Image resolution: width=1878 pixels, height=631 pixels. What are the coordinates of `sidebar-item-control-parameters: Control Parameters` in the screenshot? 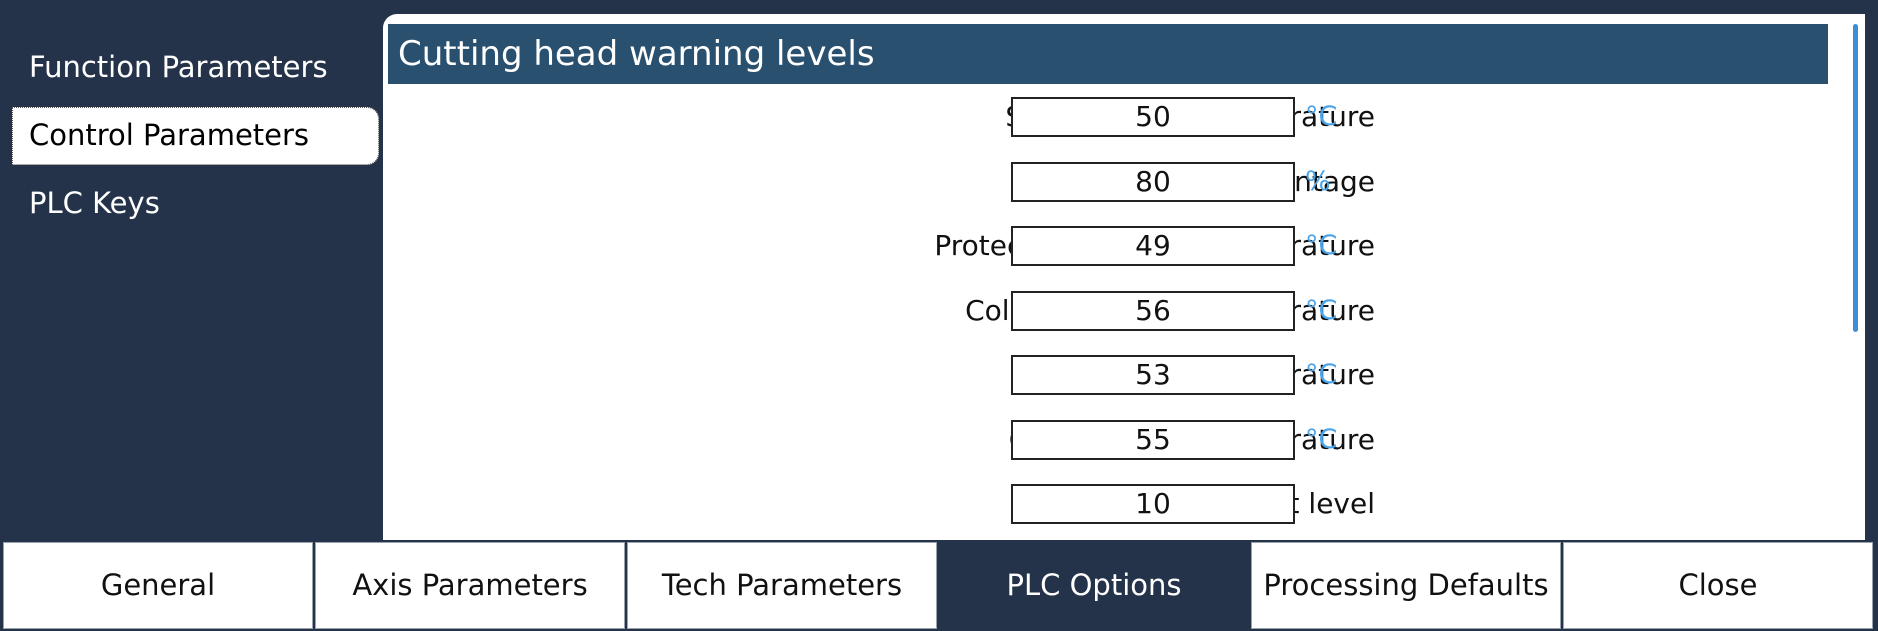 It's located at (195, 136).